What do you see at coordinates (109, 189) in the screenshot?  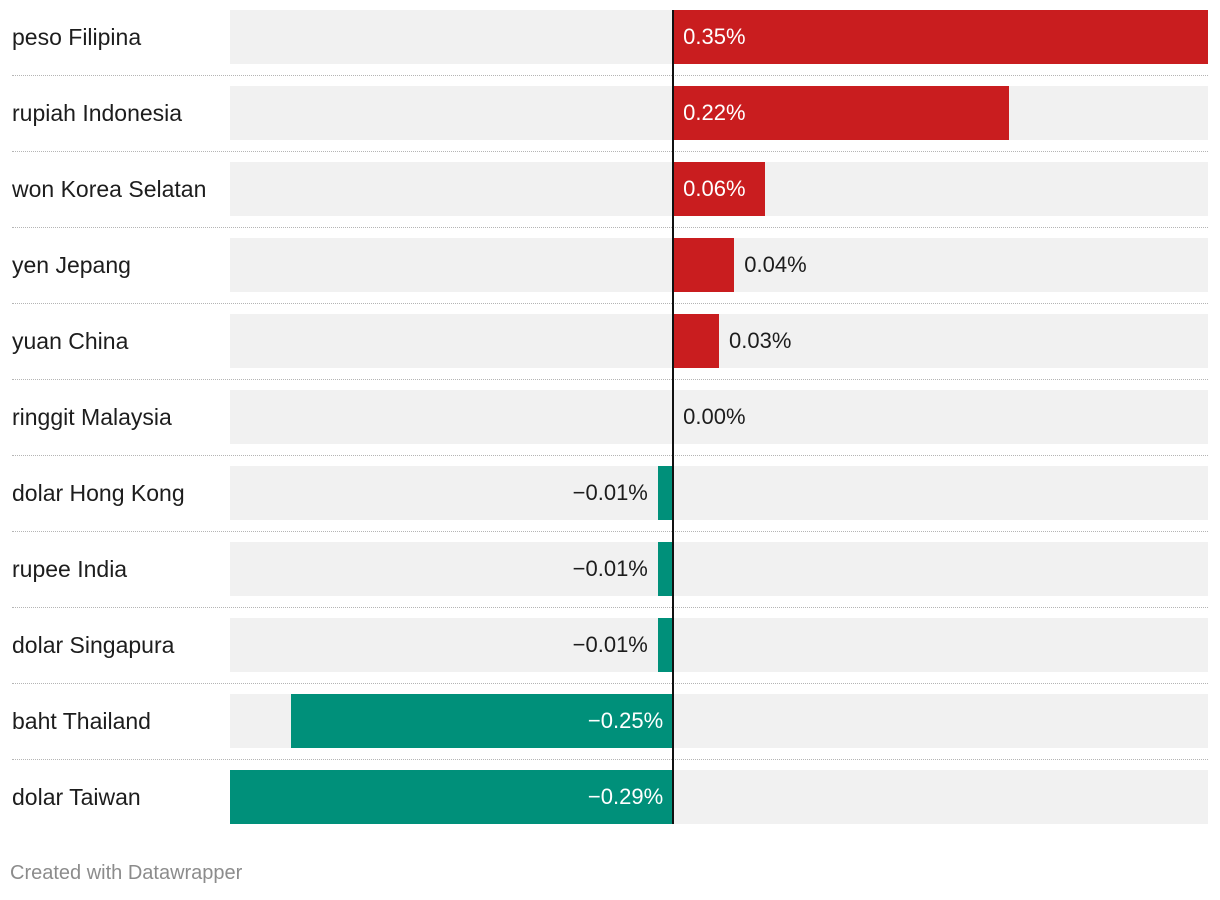 I see `category-label: won Korea Selatan` at bounding box center [109, 189].